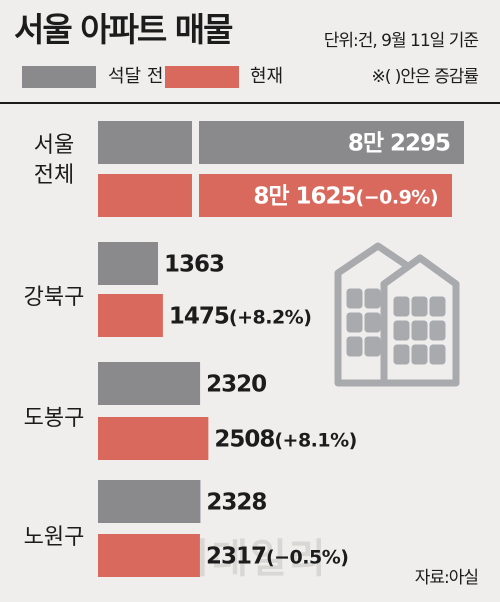 The image size is (500, 602). I want to click on category-label: 노원구, so click(54, 537).